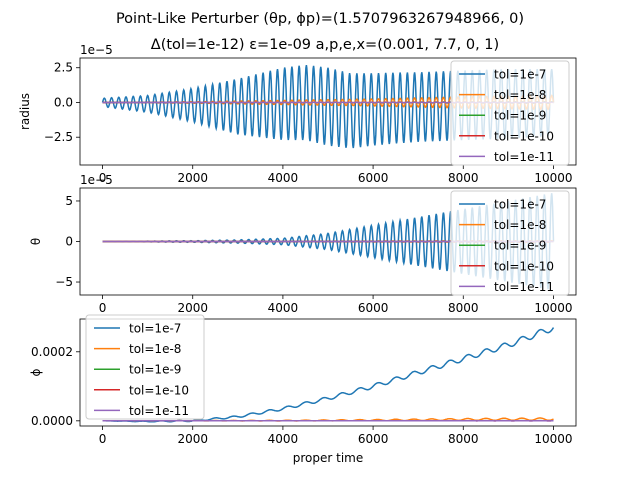  I want to click on y-axis-label: radius, so click(25, 111).